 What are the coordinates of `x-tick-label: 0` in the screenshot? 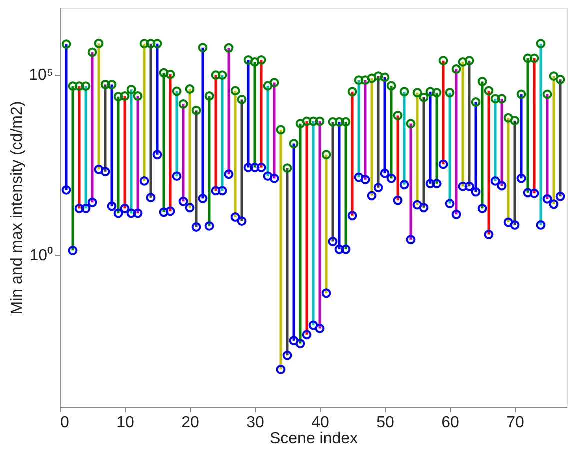 It's located at (65, 423).